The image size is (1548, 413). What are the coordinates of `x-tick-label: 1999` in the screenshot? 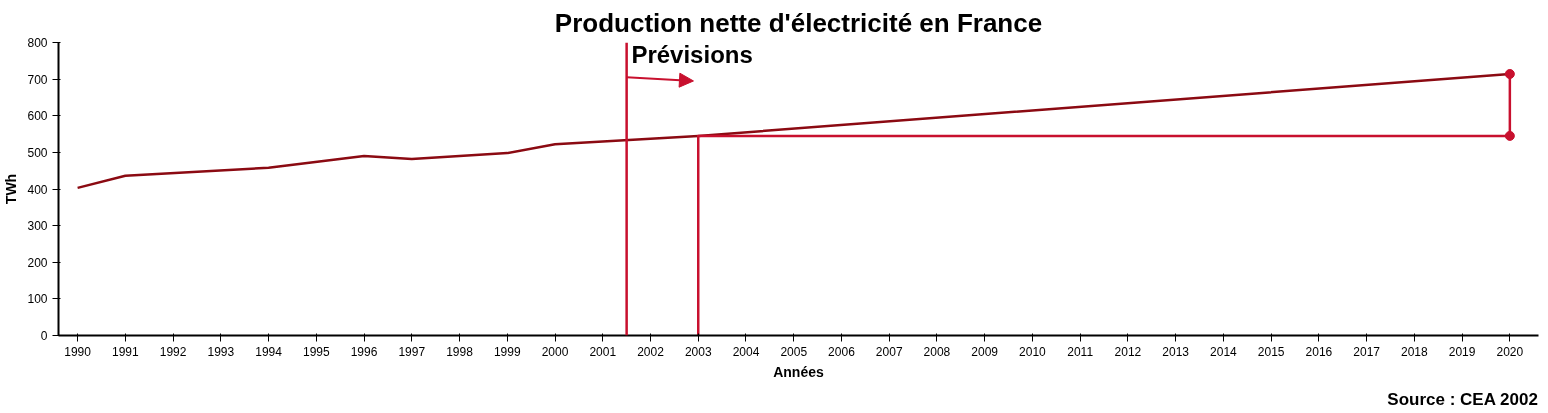 It's located at (507, 351).